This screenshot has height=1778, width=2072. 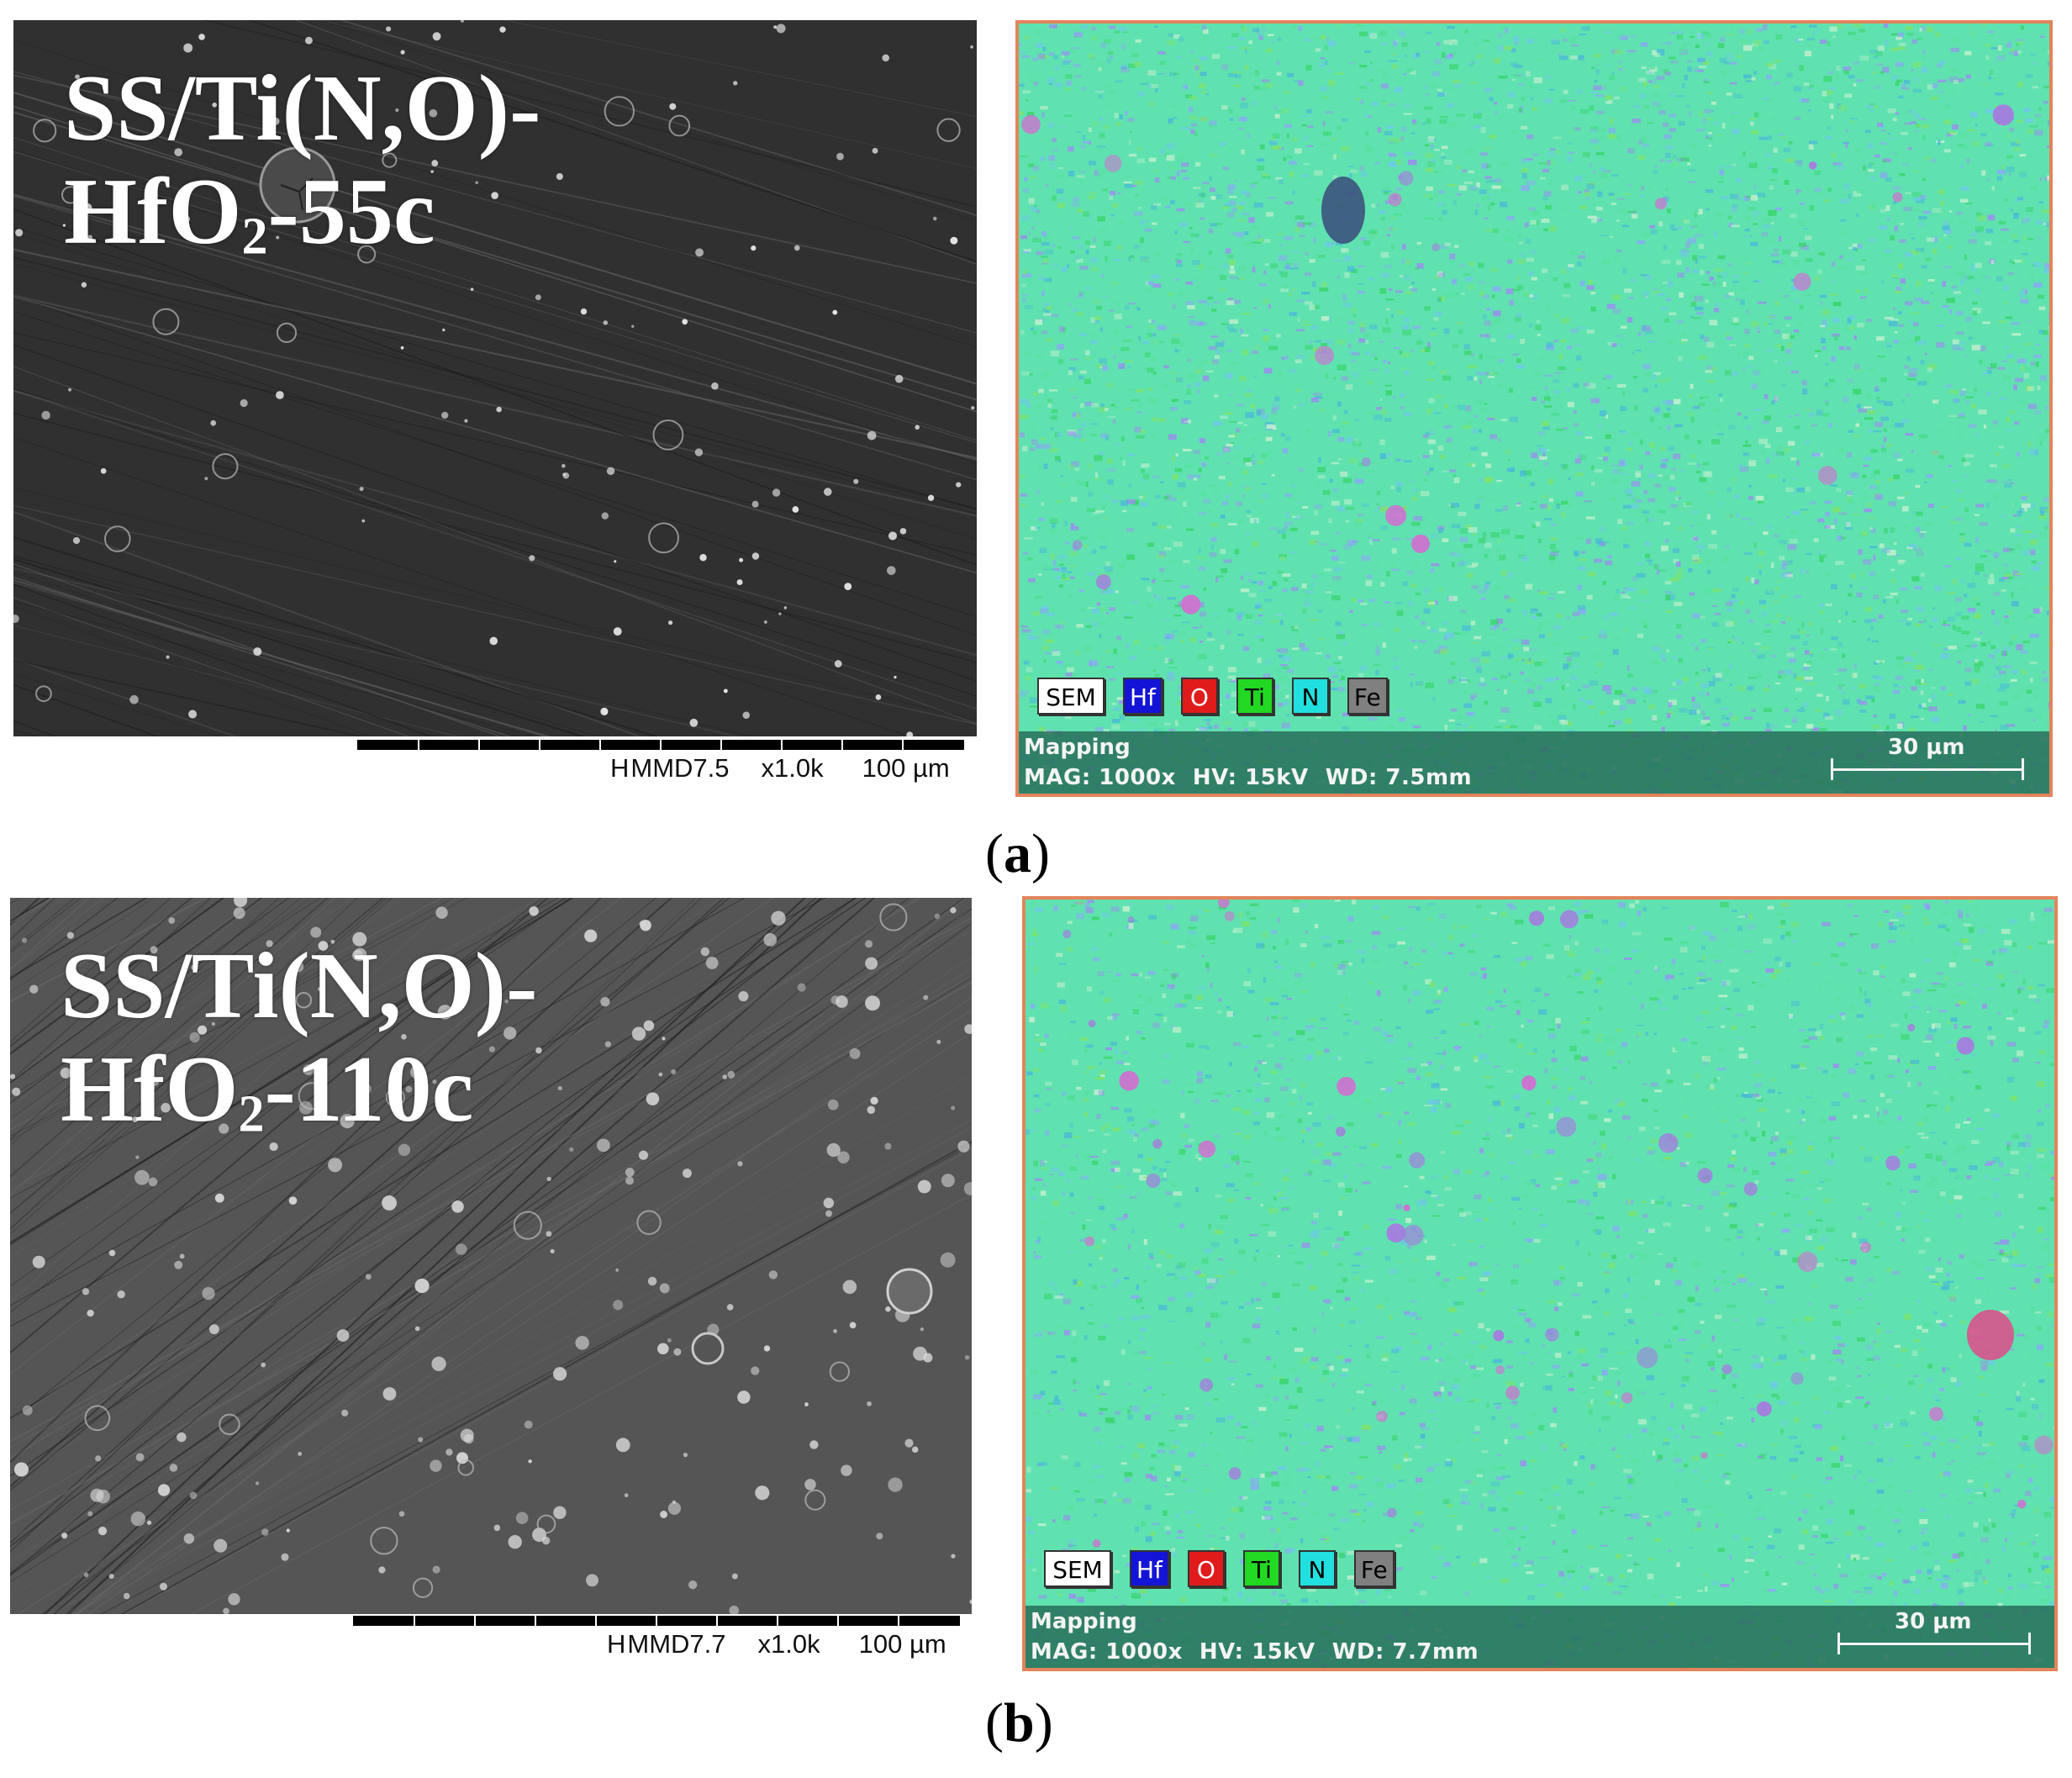 I want to click on sem-md: MMD7.5, so click(x=680, y=768).